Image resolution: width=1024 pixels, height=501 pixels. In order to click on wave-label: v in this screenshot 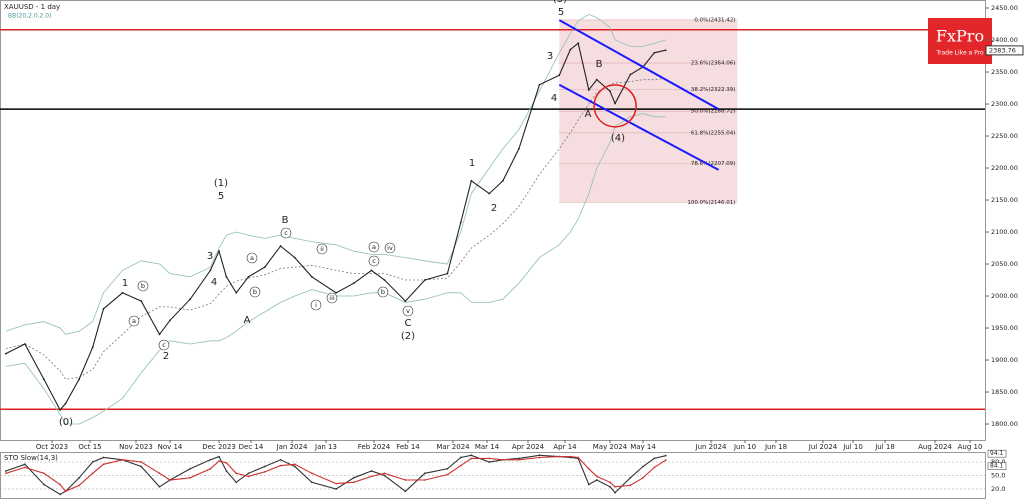, I will do `click(408, 311)`.